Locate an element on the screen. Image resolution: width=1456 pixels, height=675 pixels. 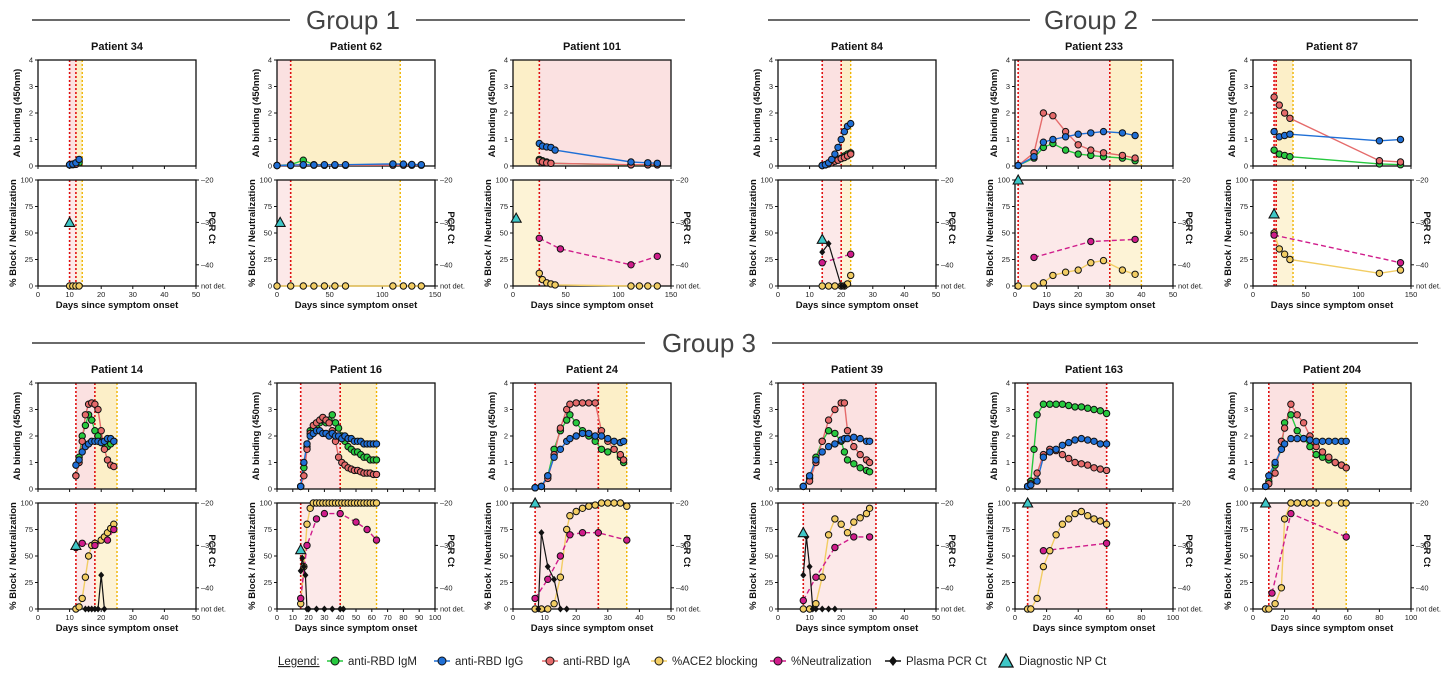
neutralization-line is located at coordinates (836, 568).